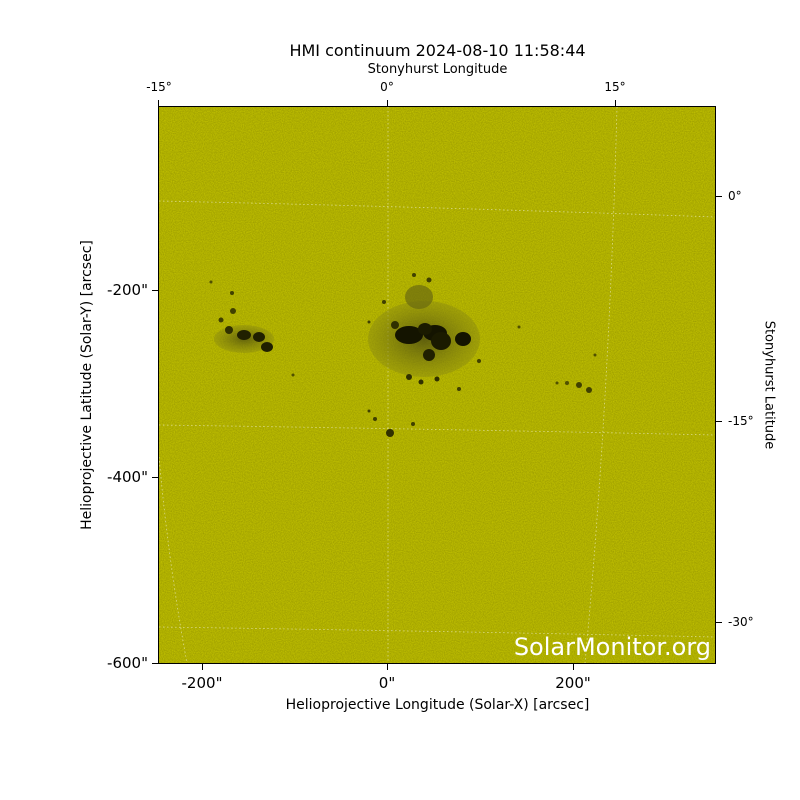  I want to click on active-region-central, so click(424, 355).